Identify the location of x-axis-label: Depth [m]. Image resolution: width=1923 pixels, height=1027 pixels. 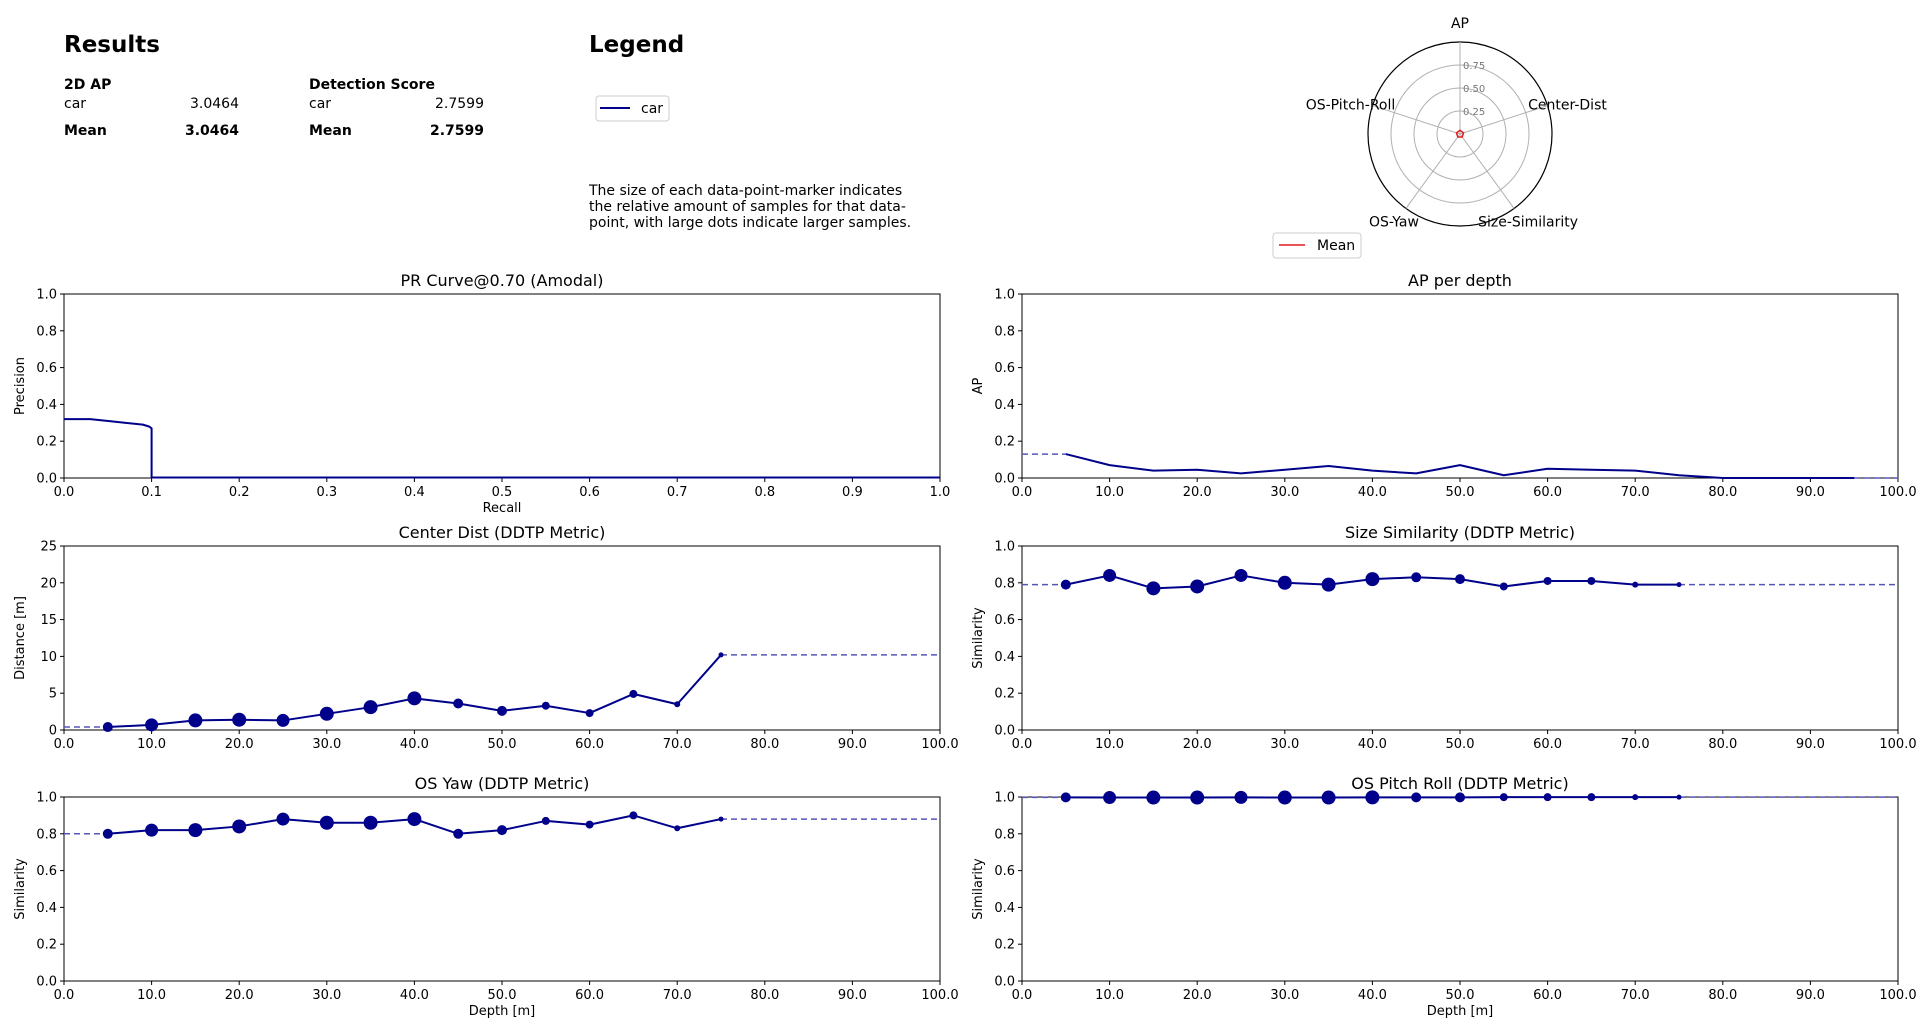
(502, 1011).